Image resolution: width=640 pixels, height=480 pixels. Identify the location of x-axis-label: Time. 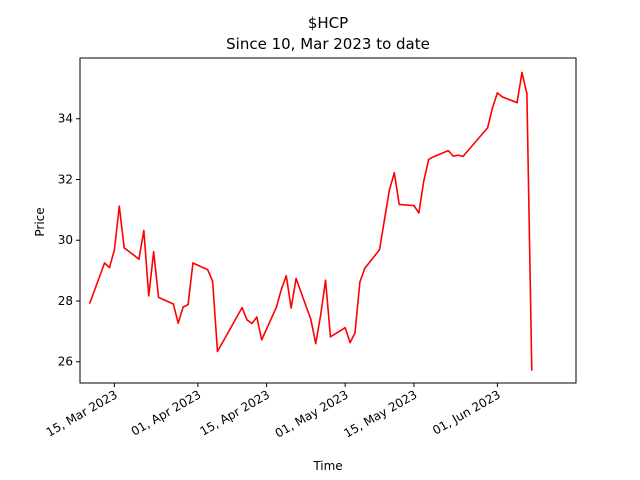
(327, 466).